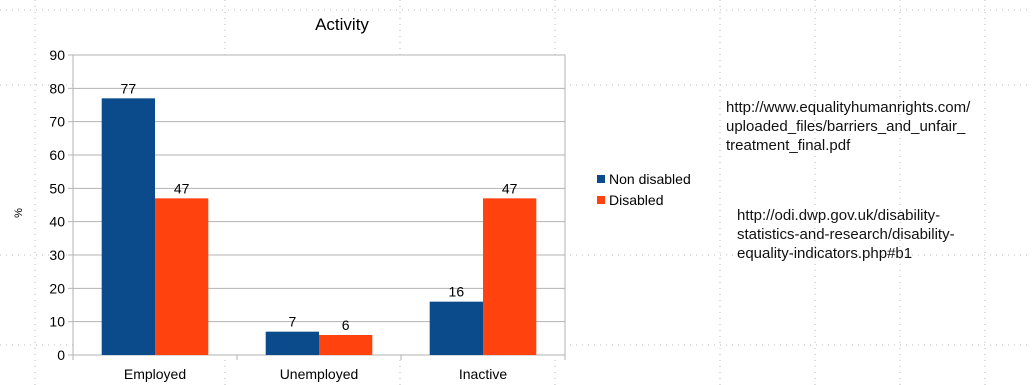 The width and height of the screenshot is (1032, 385). What do you see at coordinates (57, 255) in the screenshot?
I see `y-tick-label: 30` at bounding box center [57, 255].